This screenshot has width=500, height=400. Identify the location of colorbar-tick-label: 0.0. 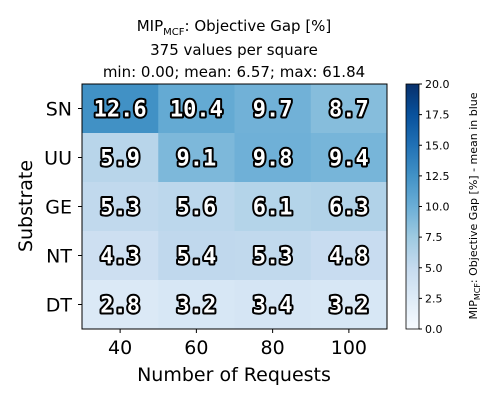
(434, 329).